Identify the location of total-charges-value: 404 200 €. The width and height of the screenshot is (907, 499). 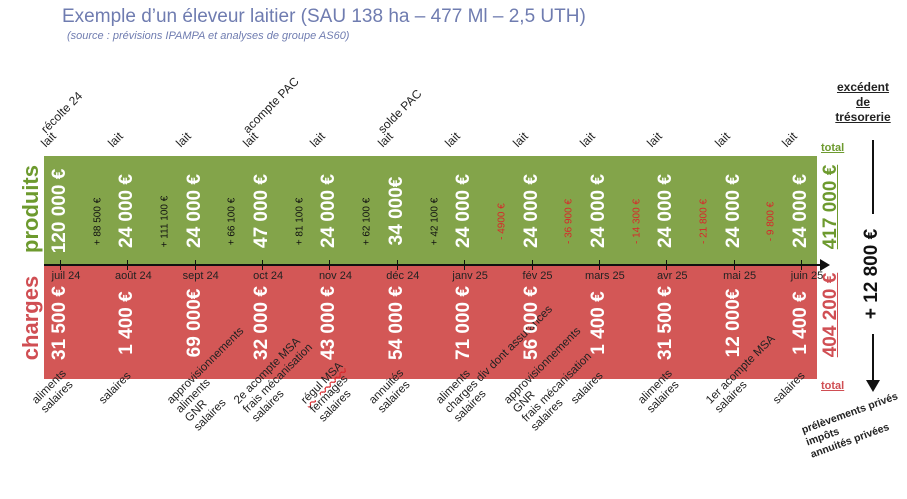
(830, 315).